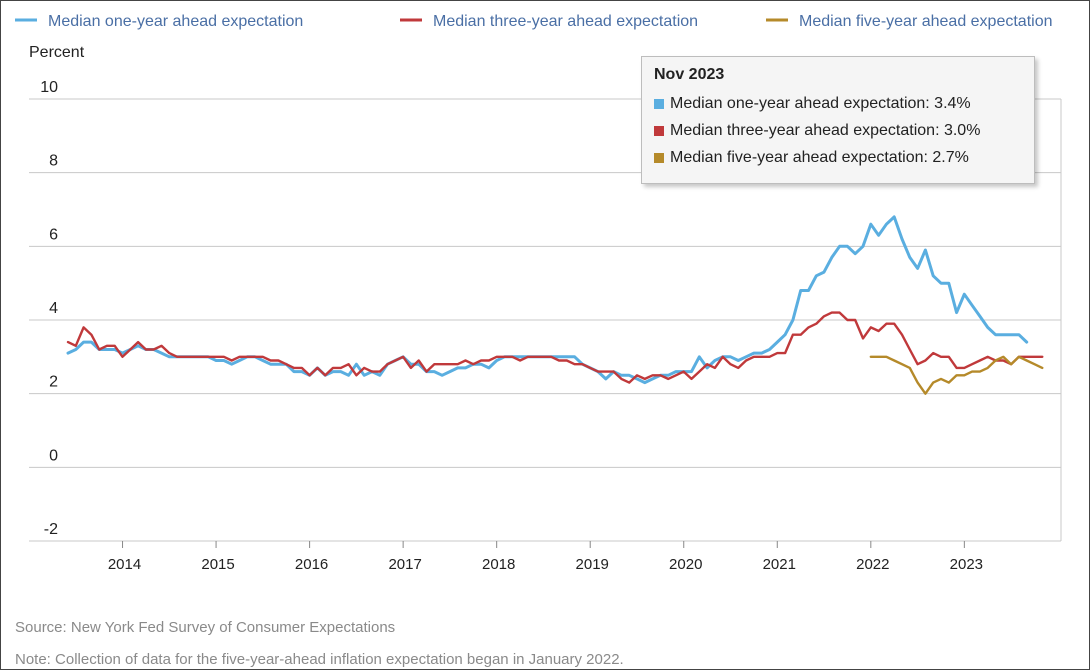 The height and width of the screenshot is (670, 1090). Describe the element at coordinates (498, 564) in the screenshot. I see `x-tick-label: 2018` at that location.